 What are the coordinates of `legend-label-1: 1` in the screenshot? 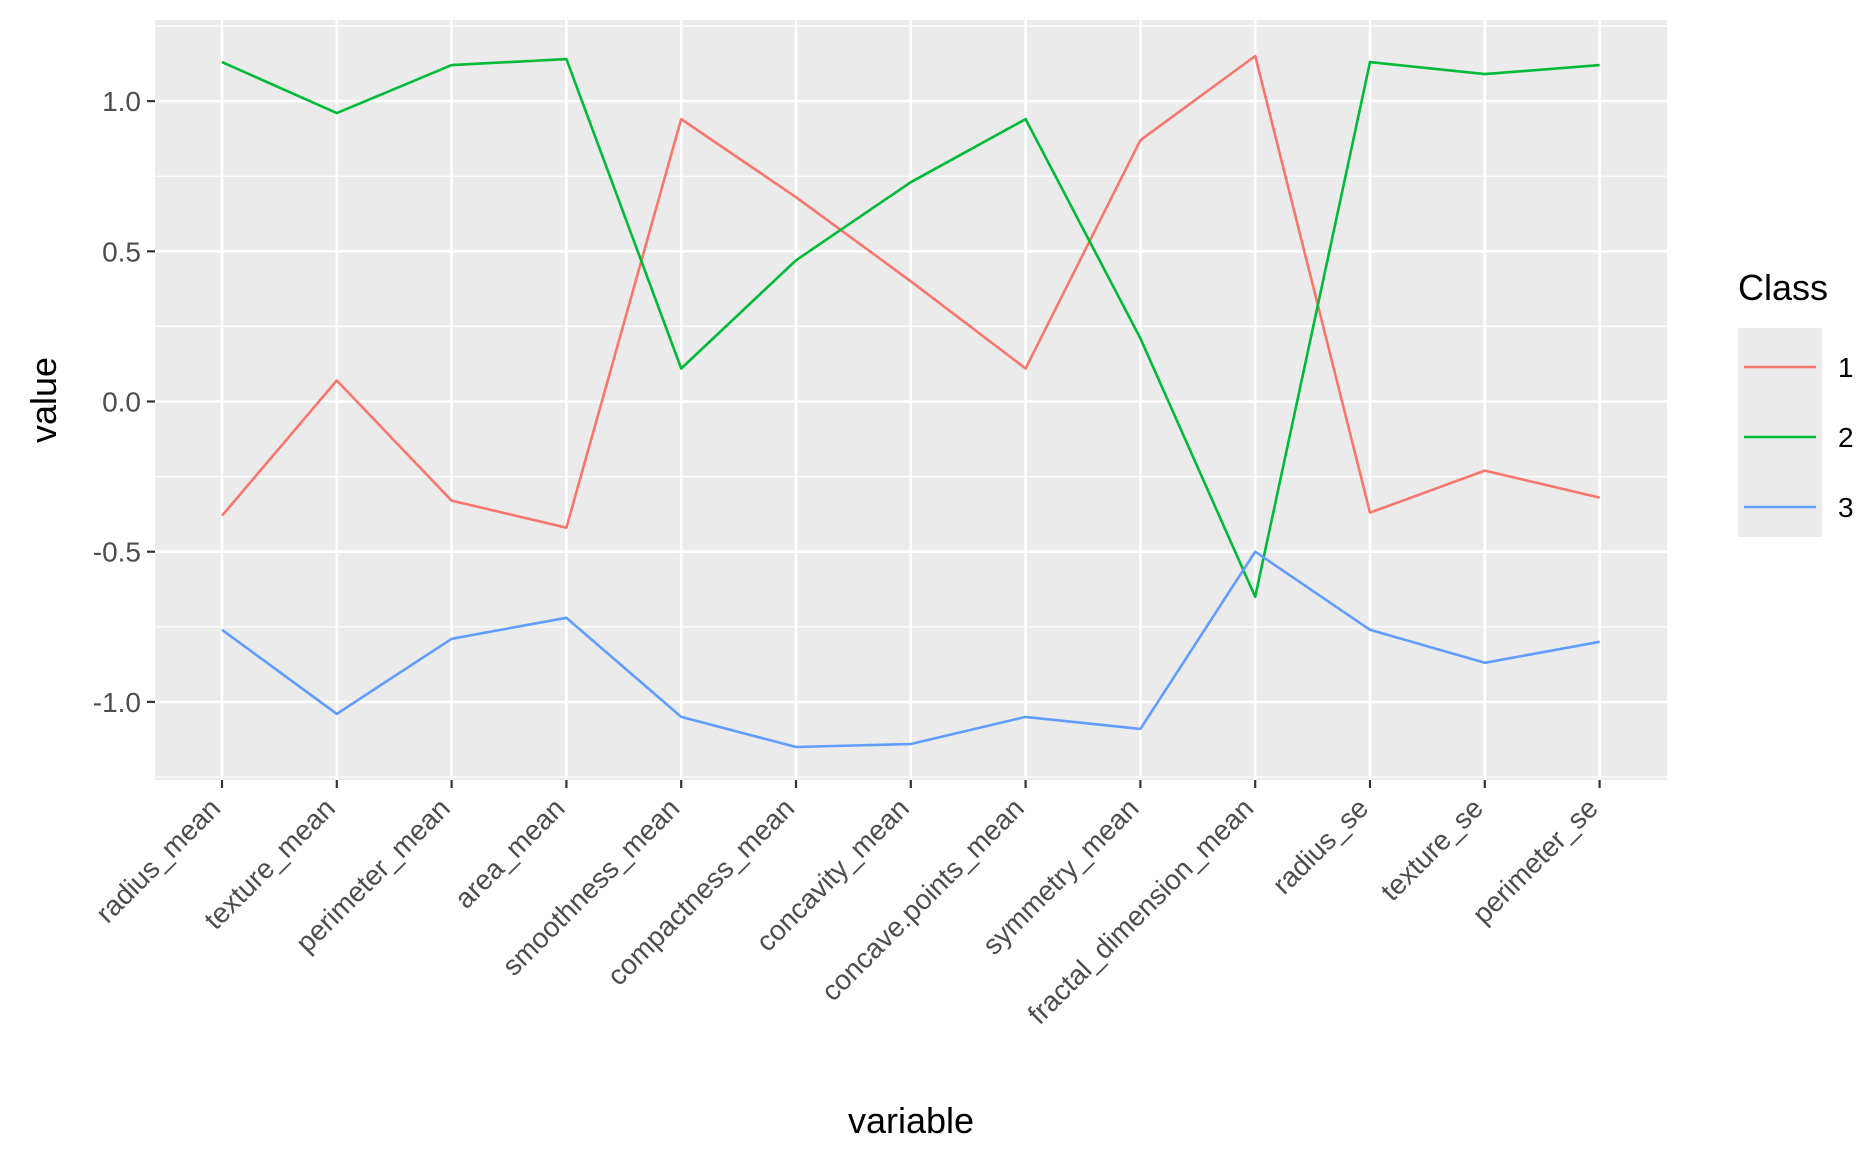 It's located at (1846, 367).